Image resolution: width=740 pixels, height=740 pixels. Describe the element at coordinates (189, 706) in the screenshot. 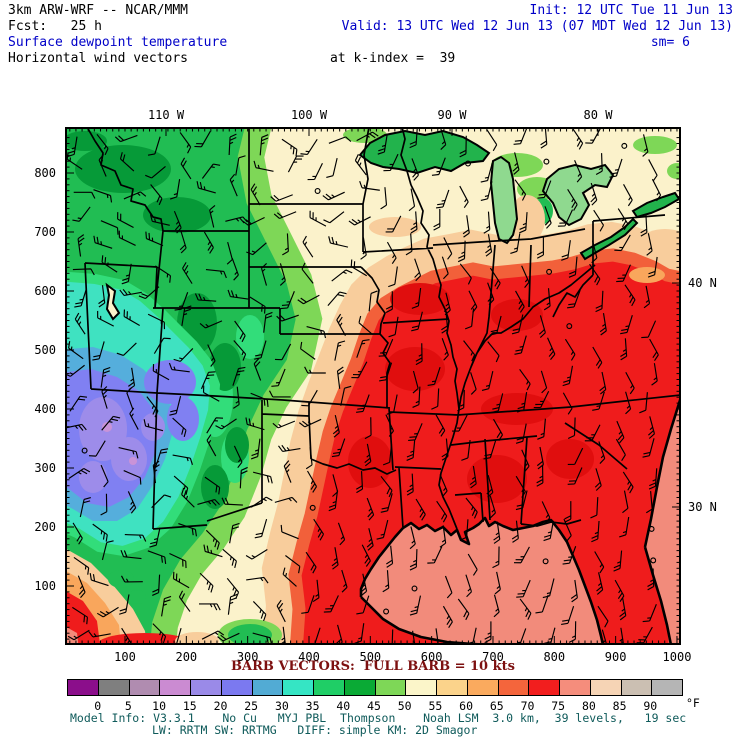

I see `colorbar-tick-label: 15` at that location.